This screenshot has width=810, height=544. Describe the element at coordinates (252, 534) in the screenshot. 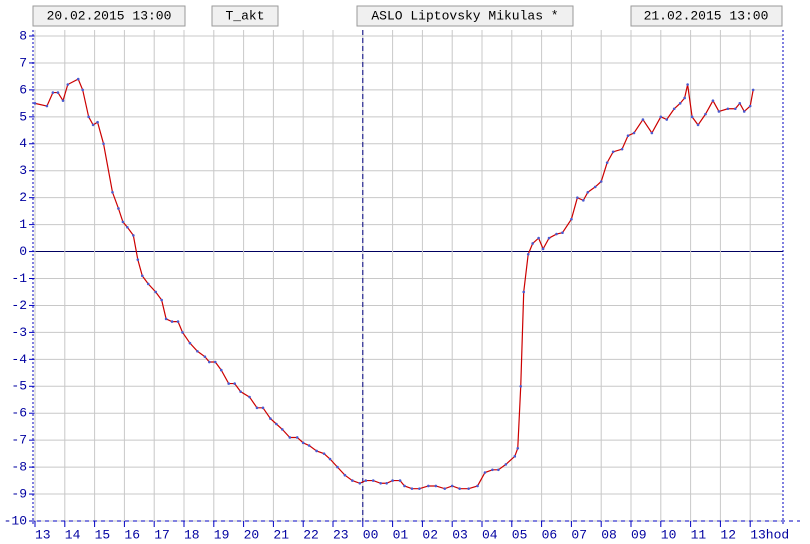

I see `x-tick-label: 20` at that location.